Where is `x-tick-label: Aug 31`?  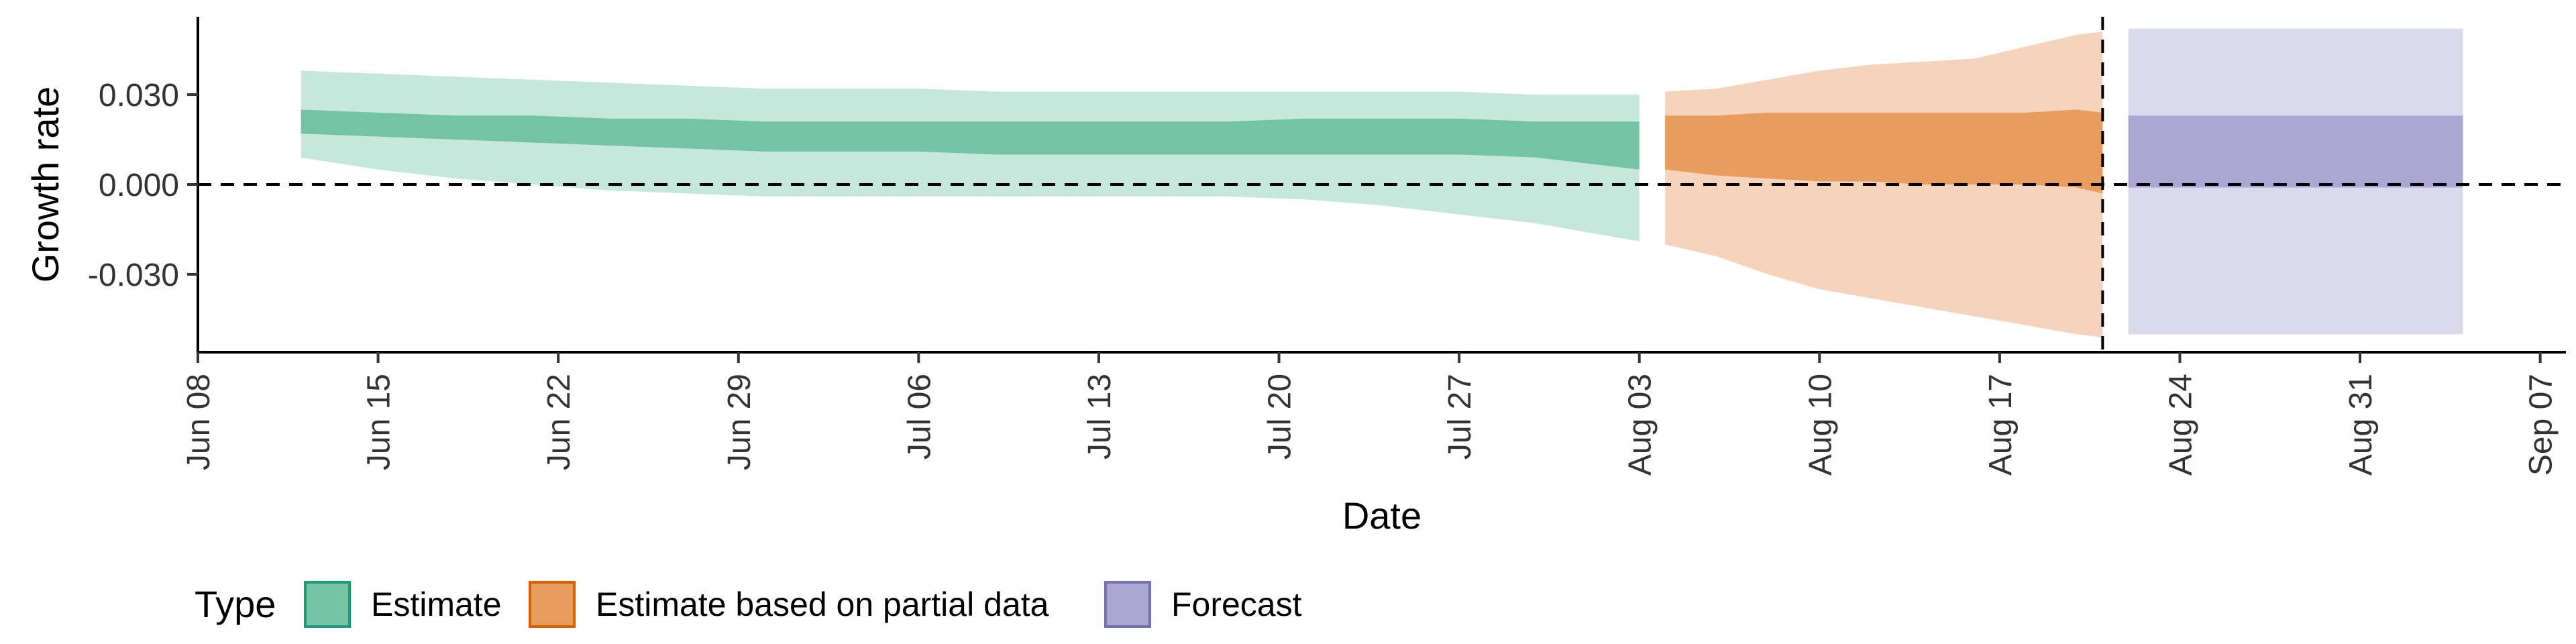
x-tick-label: Aug 31 is located at coordinates (2361, 425).